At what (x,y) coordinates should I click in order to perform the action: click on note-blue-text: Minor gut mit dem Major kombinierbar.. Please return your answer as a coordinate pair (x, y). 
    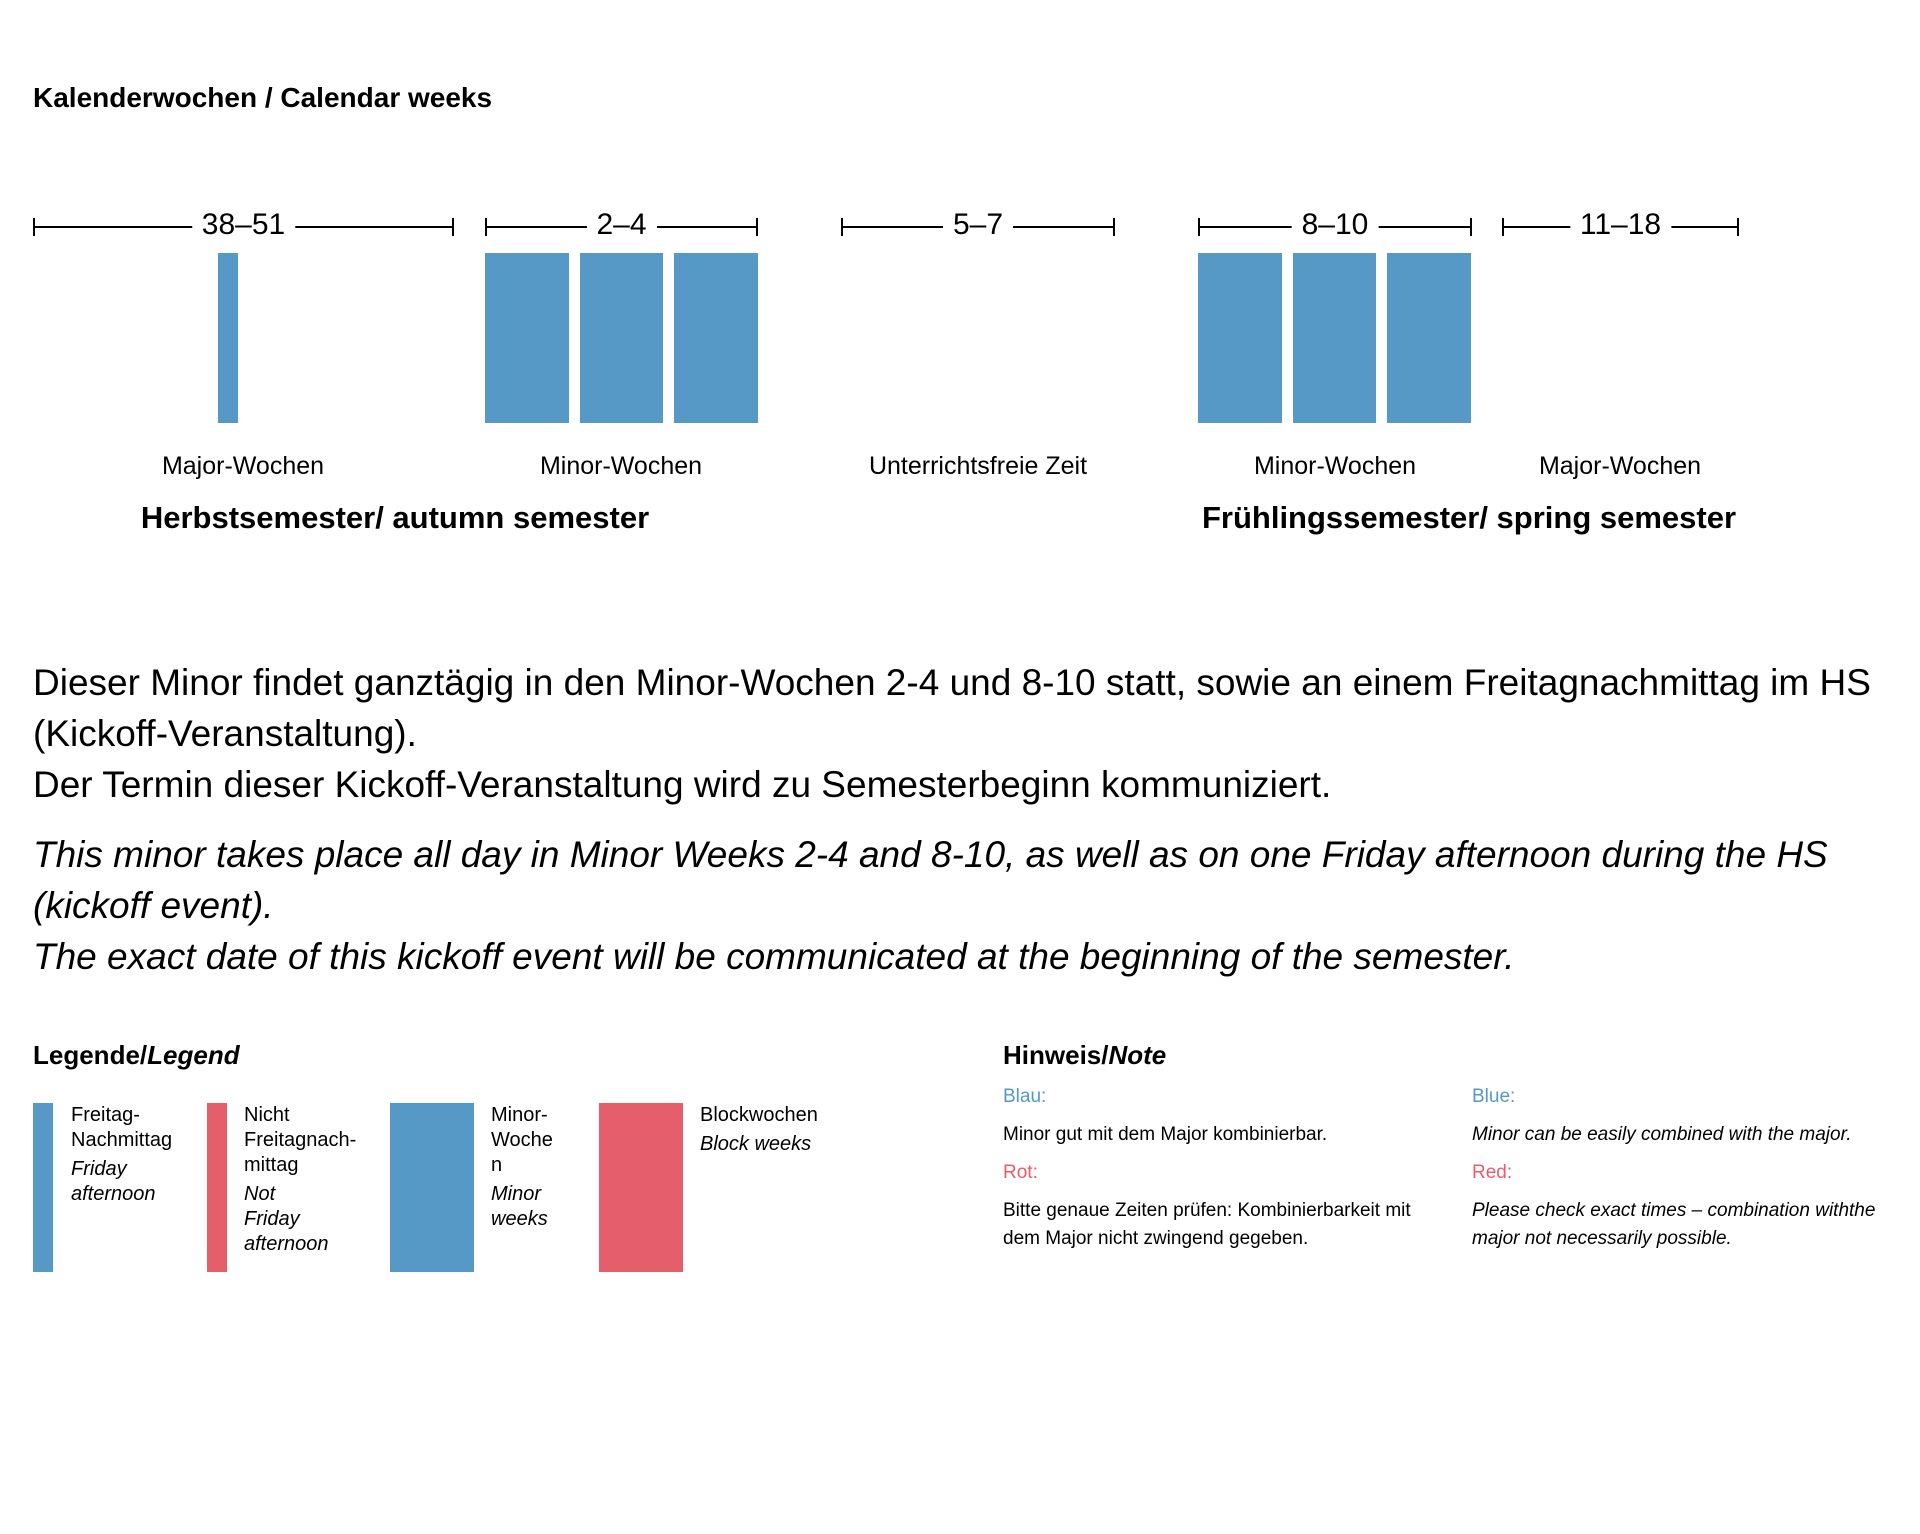
    Looking at the image, I should click on (1165, 1134).